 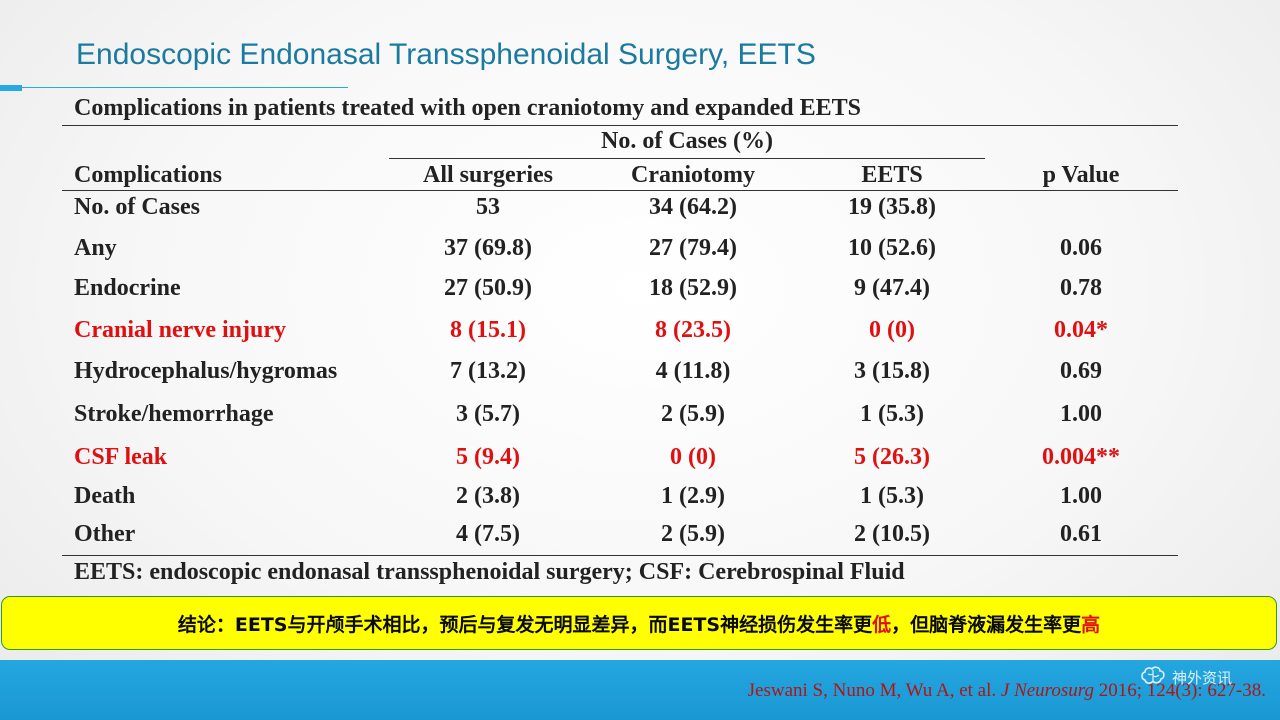 I want to click on cell-all-surgeries: 53, so click(x=488, y=207).